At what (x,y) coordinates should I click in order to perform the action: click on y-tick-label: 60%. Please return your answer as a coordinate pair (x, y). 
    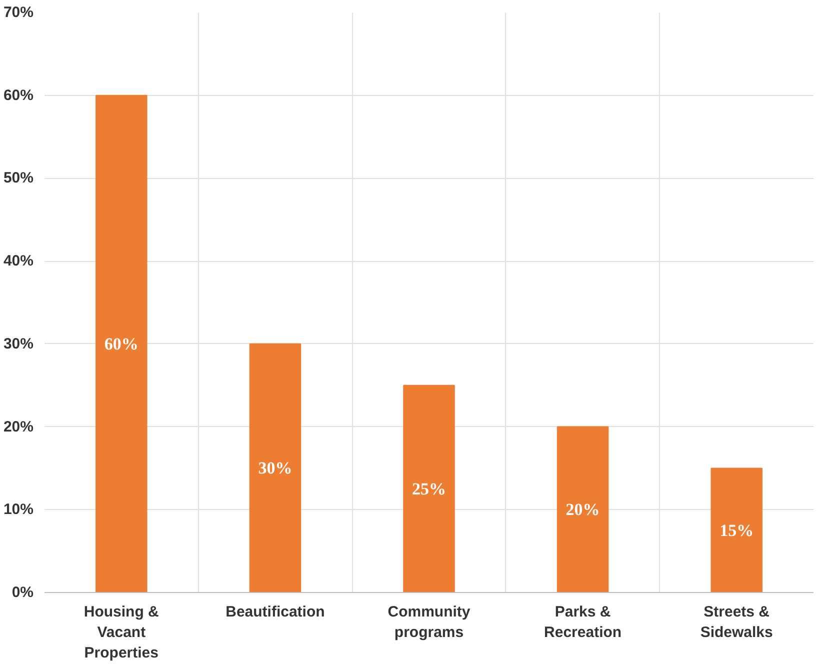
    Looking at the image, I should click on (18, 95).